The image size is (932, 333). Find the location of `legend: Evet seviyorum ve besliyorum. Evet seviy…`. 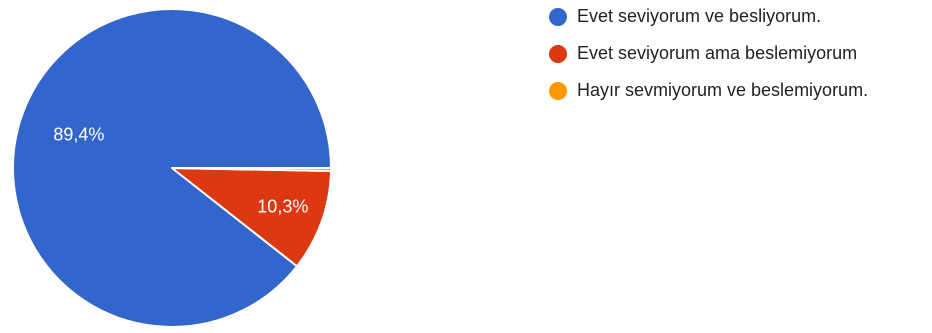

legend: Evet seviyorum ve besliyorum. Evet seviy… is located at coordinates (708, 59).